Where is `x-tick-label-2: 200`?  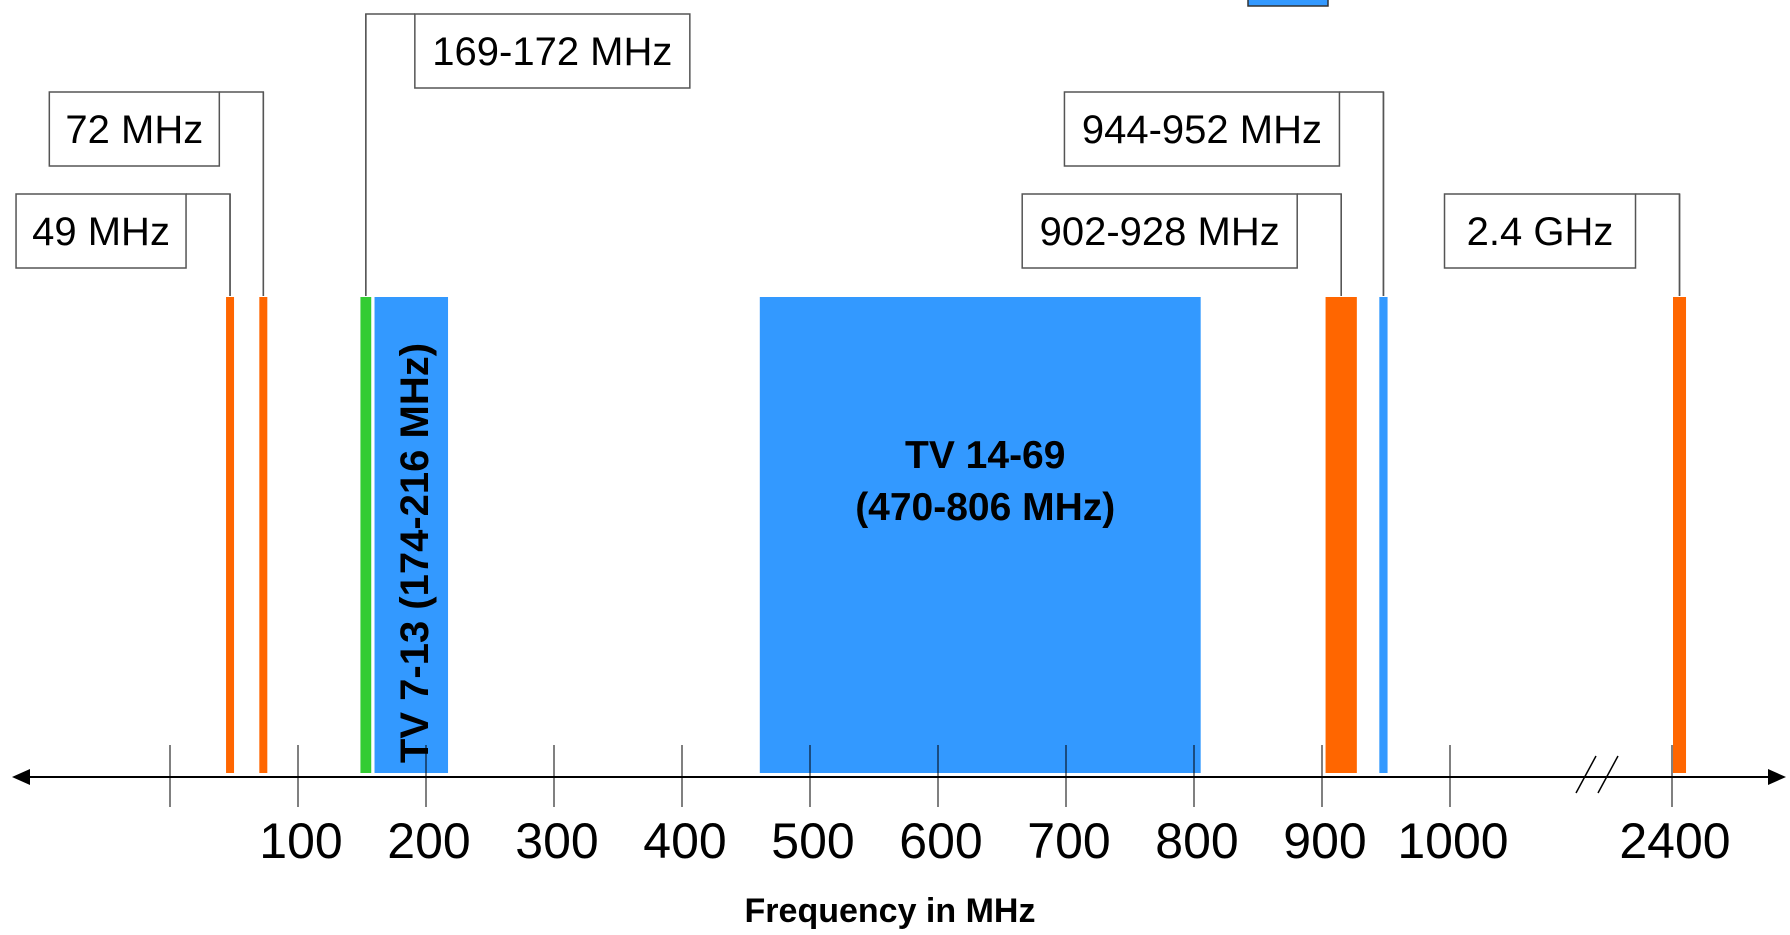
x-tick-label-2: 200 is located at coordinates (428, 841).